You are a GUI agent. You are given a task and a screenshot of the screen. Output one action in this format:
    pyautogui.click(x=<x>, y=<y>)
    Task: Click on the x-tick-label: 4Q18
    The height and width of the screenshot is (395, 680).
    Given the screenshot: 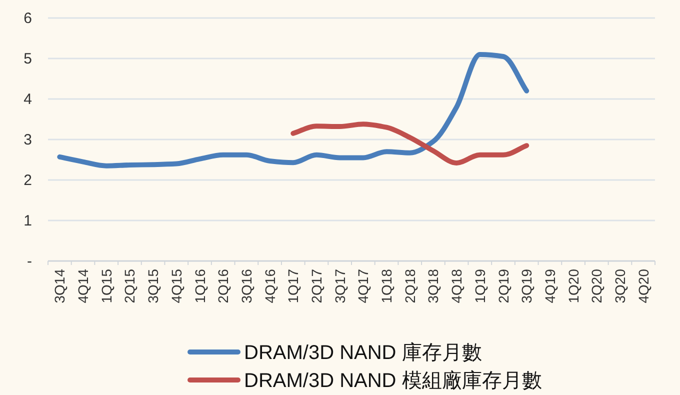 What is the action you would take?
    pyautogui.click(x=456, y=286)
    